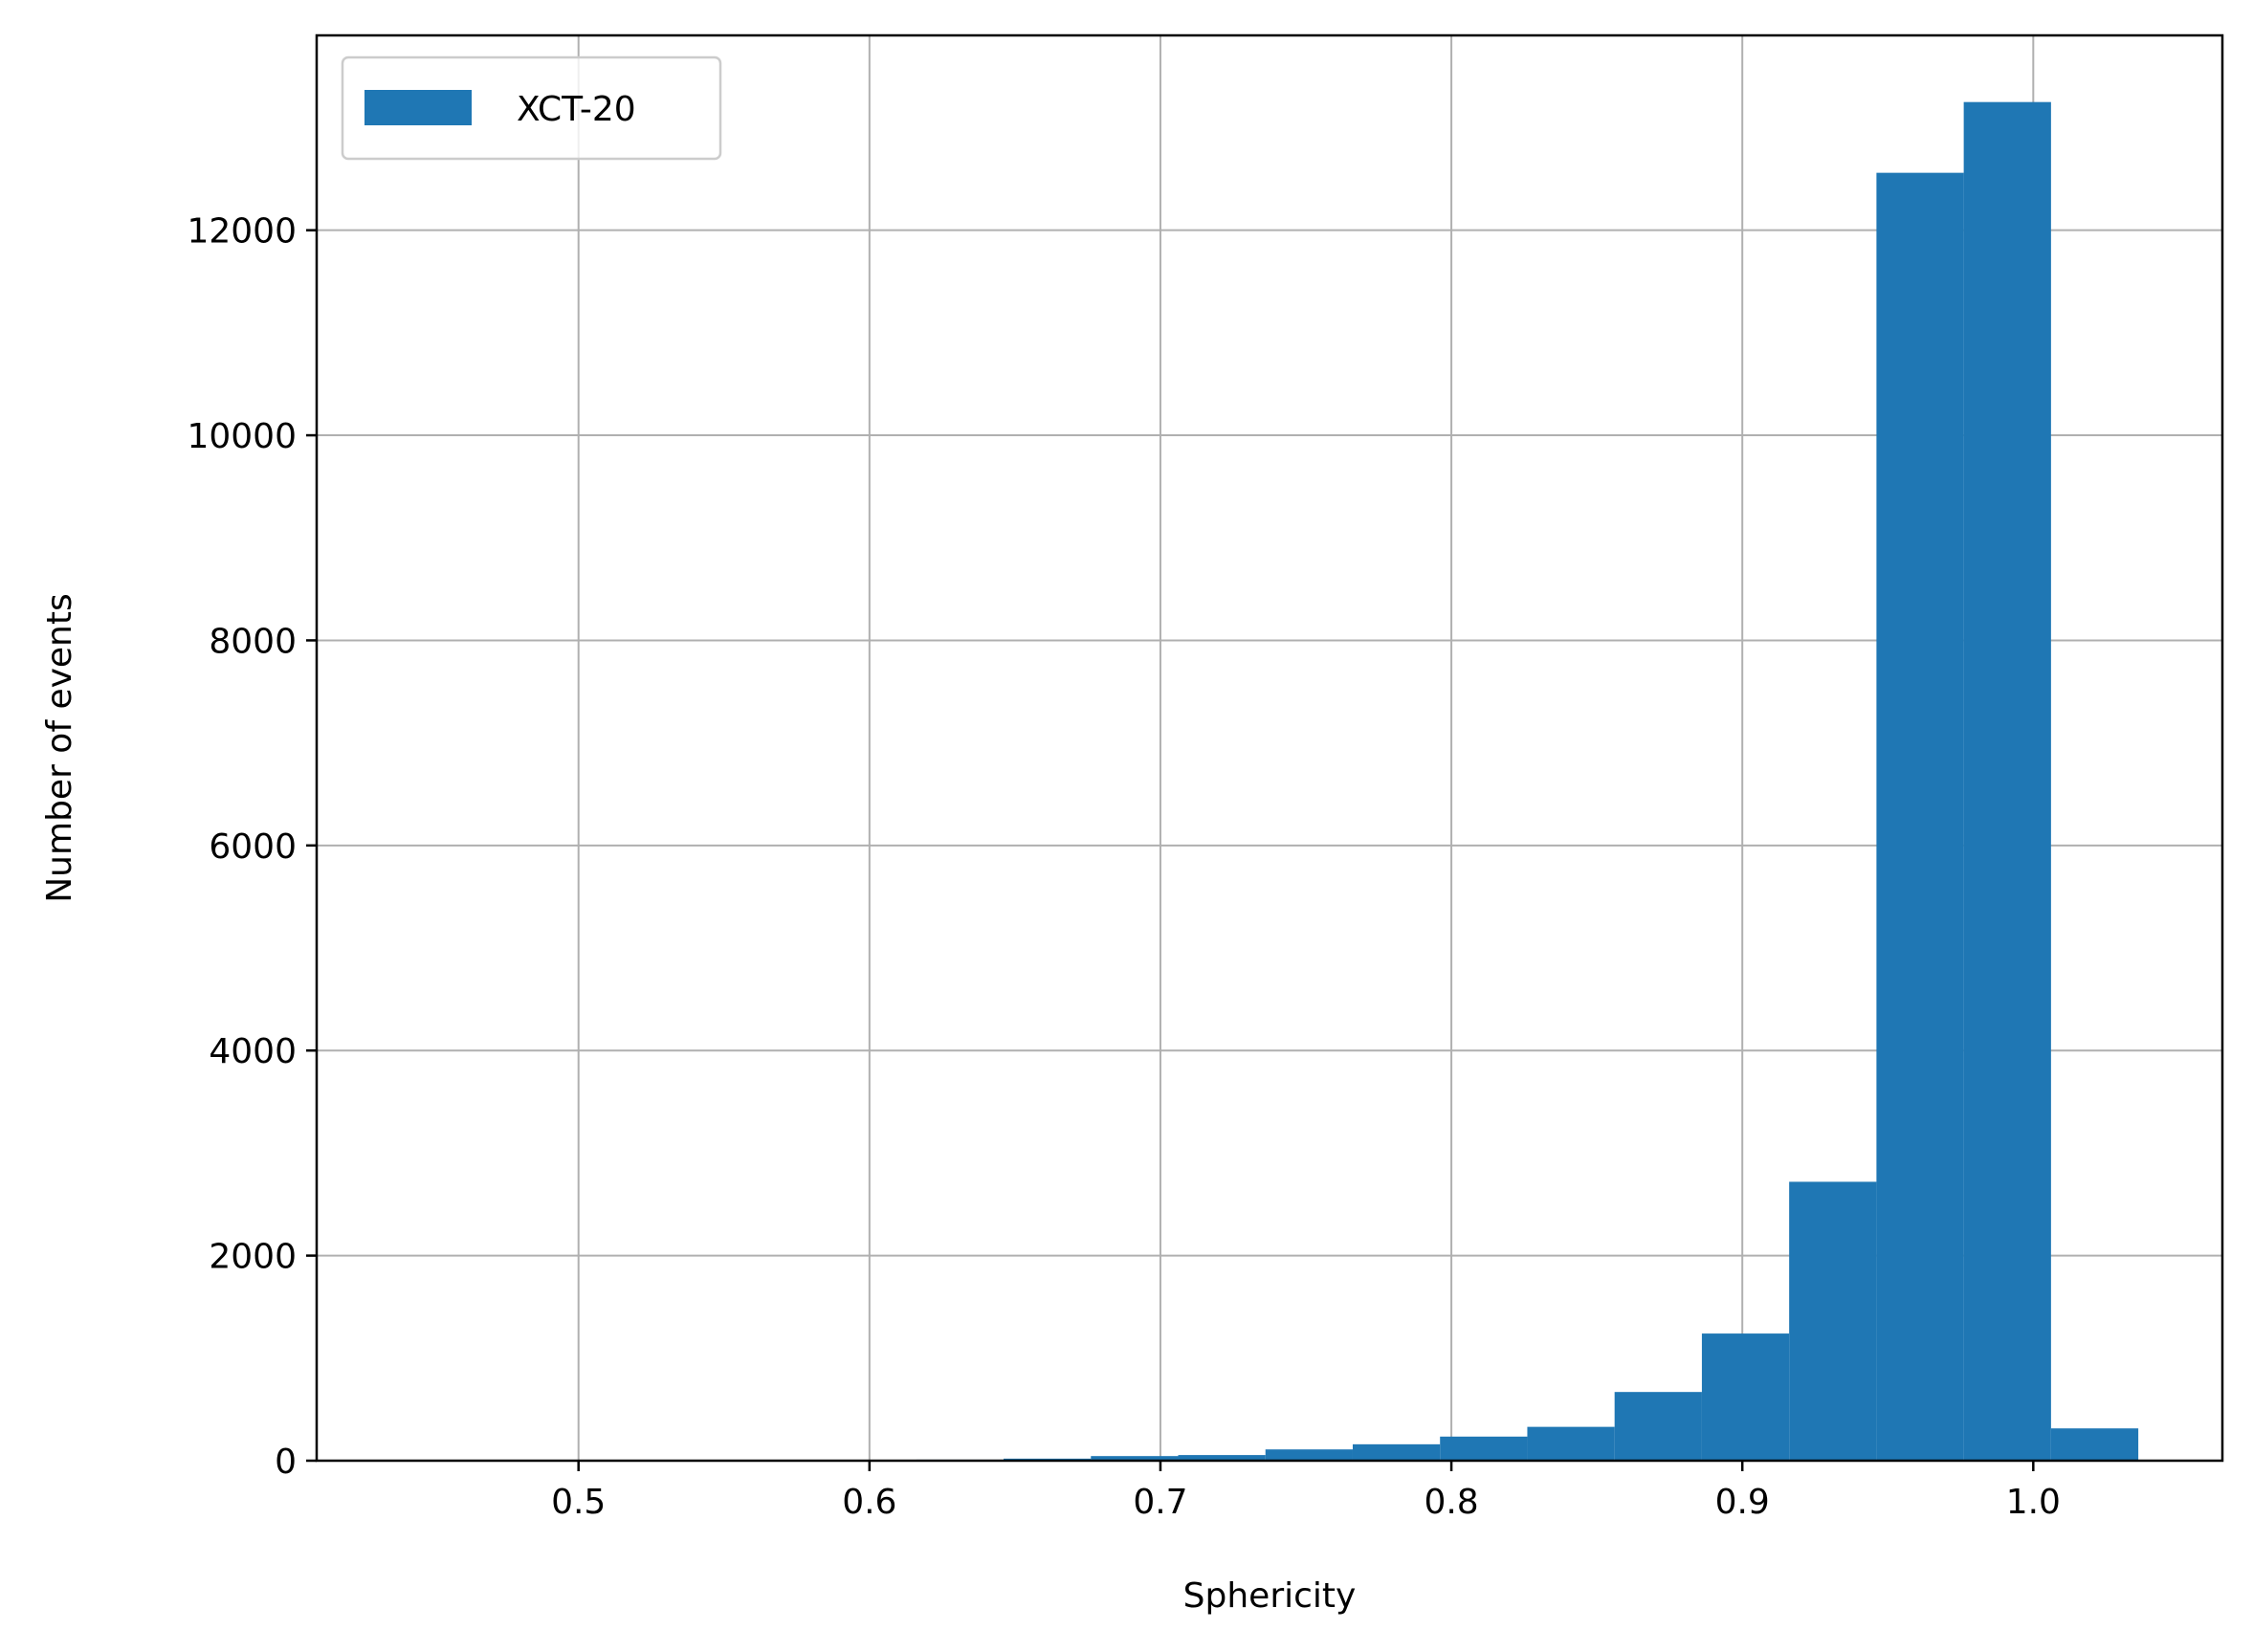 This screenshot has width=2253, height=1652. What do you see at coordinates (242, 436) in the screenshot?
I see `y-tick-label: 10000` at bounding box center [242, 436].